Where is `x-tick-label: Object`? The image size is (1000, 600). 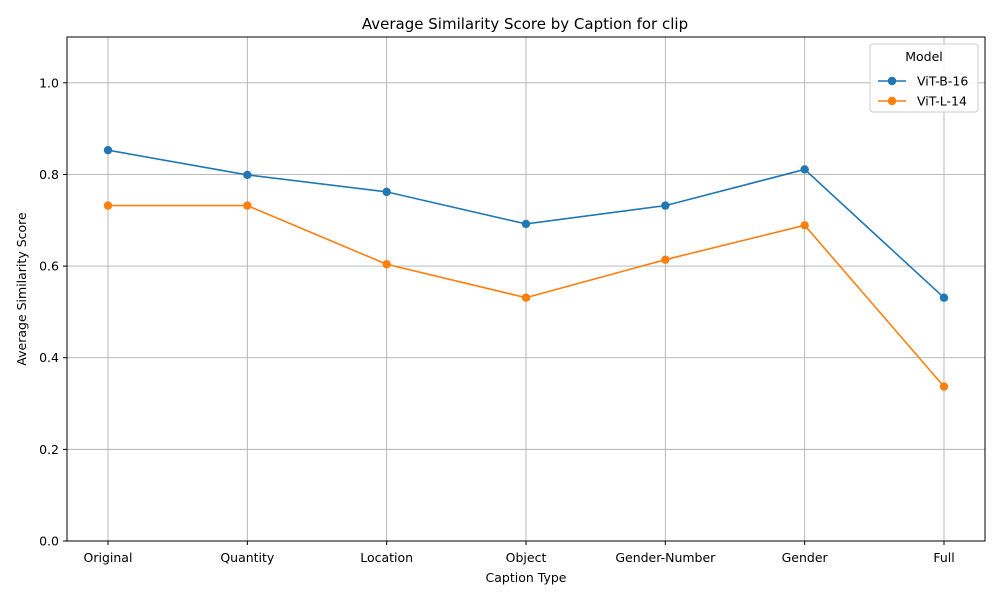 x-tick-label: Object is located at coordinates (526, 557).